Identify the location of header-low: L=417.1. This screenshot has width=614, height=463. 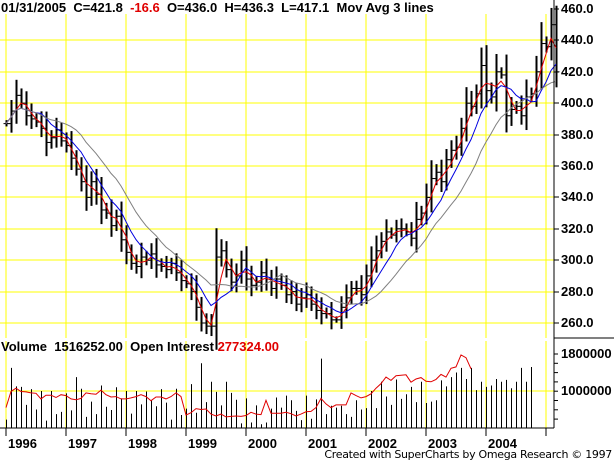
(305, 7).